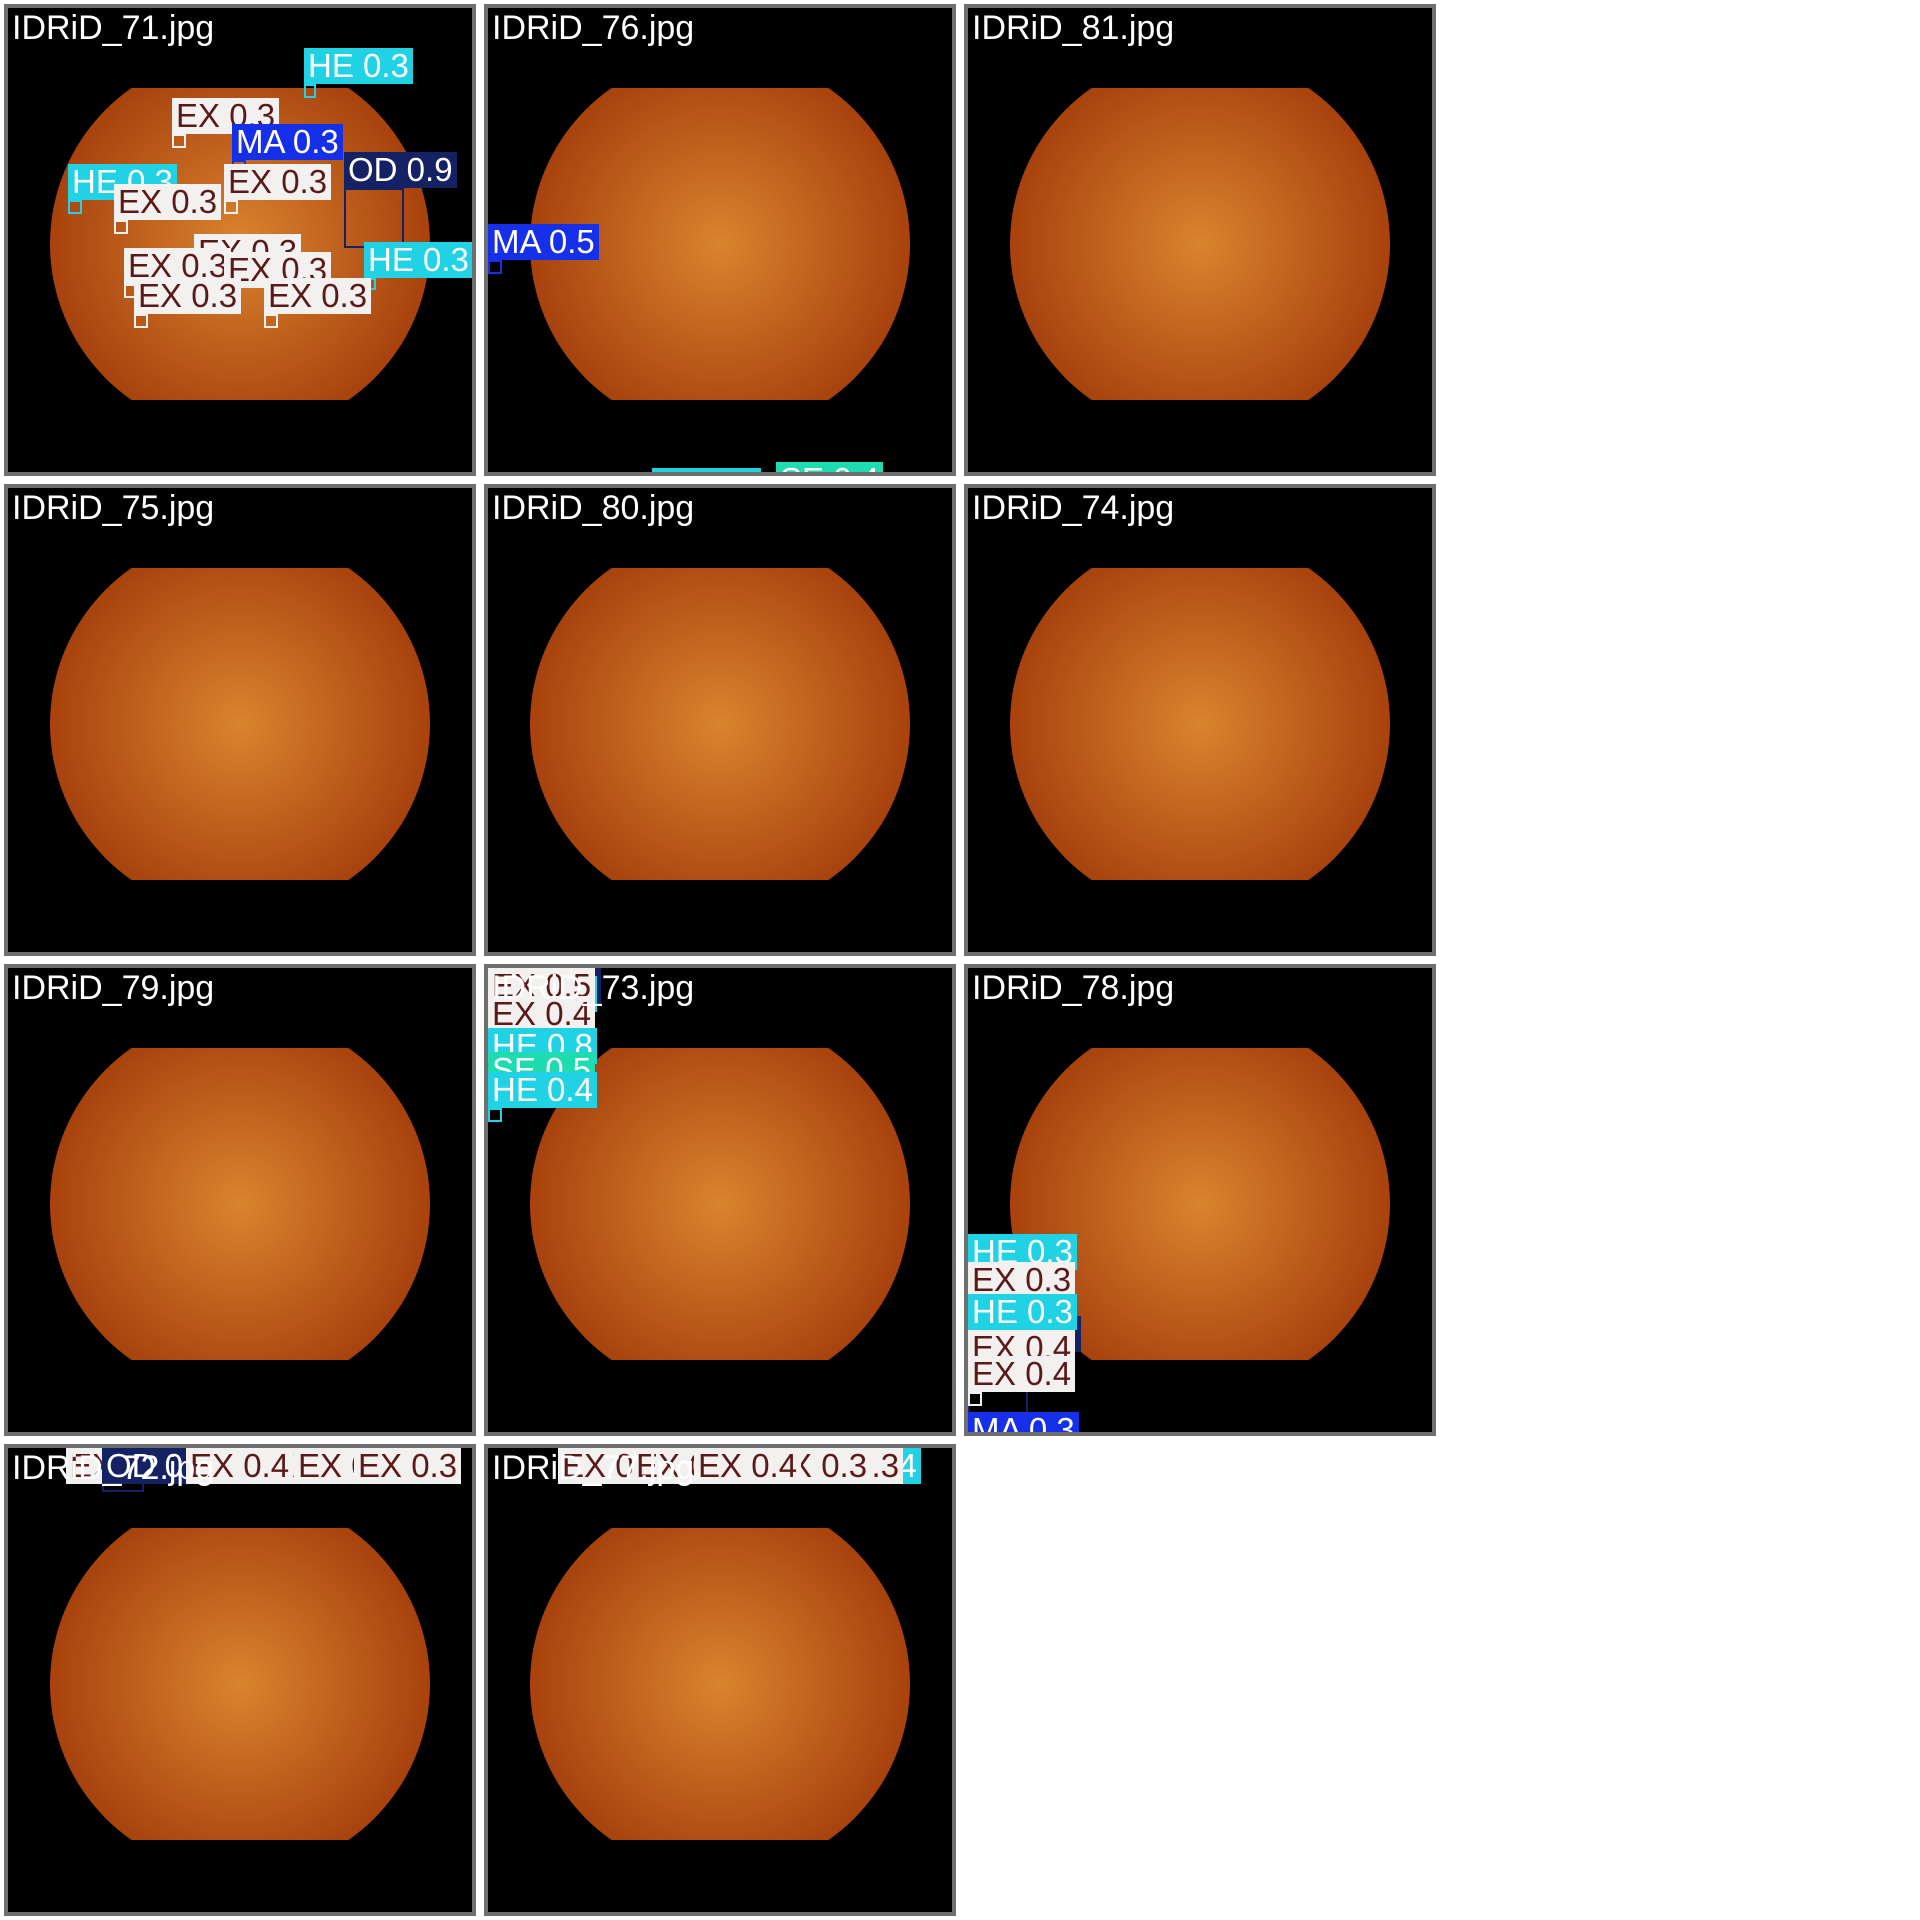  What do you see at coordinates (593, 1468) in the screenshot?
I see `tile-filename: IDRiD_77.jpg` at bounding box center [593, 1468].